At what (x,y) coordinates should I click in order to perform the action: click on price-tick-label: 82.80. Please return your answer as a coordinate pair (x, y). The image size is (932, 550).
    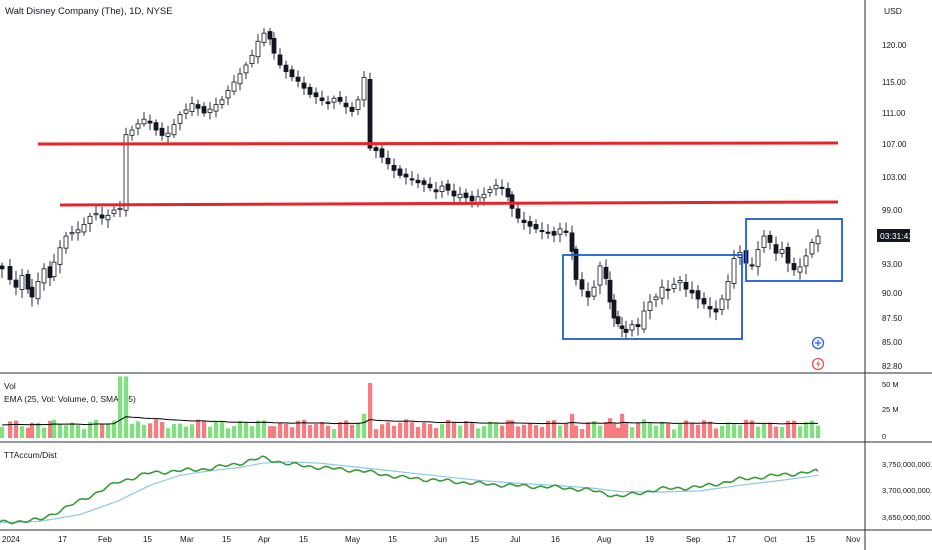
    Looking at the image, I should click on (892, 366).